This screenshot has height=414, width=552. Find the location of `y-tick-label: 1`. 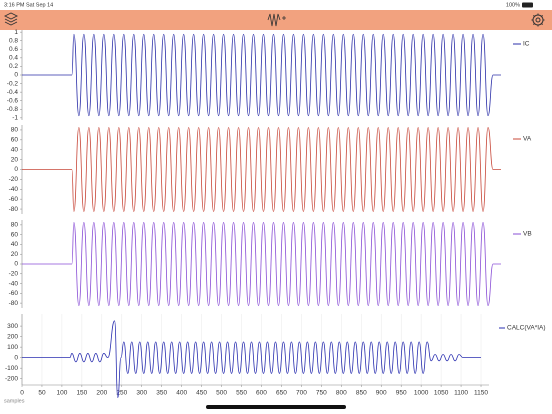

y-tick-label: 1 is located at coordinates (16, 32).